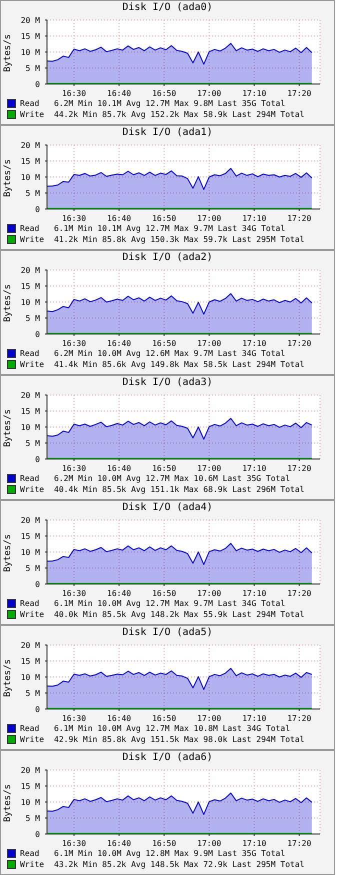 This screenshot has width=337, height=875. I want to click on chart-title: Disk I/O (ada5), so click(167, 632).